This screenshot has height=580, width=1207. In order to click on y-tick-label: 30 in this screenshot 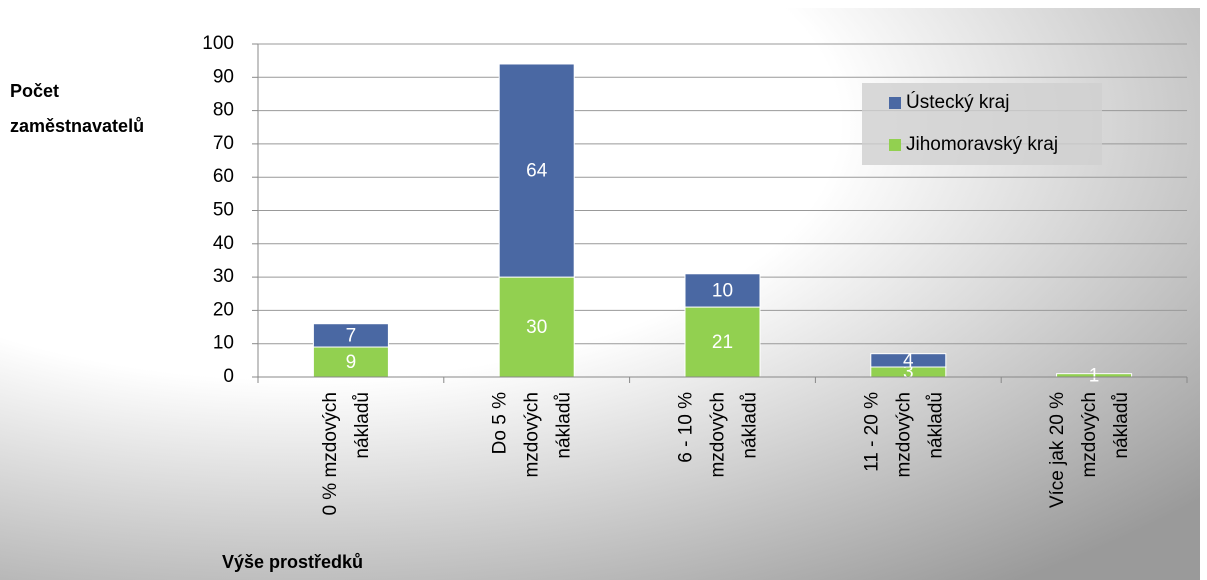, I will do `click(223, 276)`.